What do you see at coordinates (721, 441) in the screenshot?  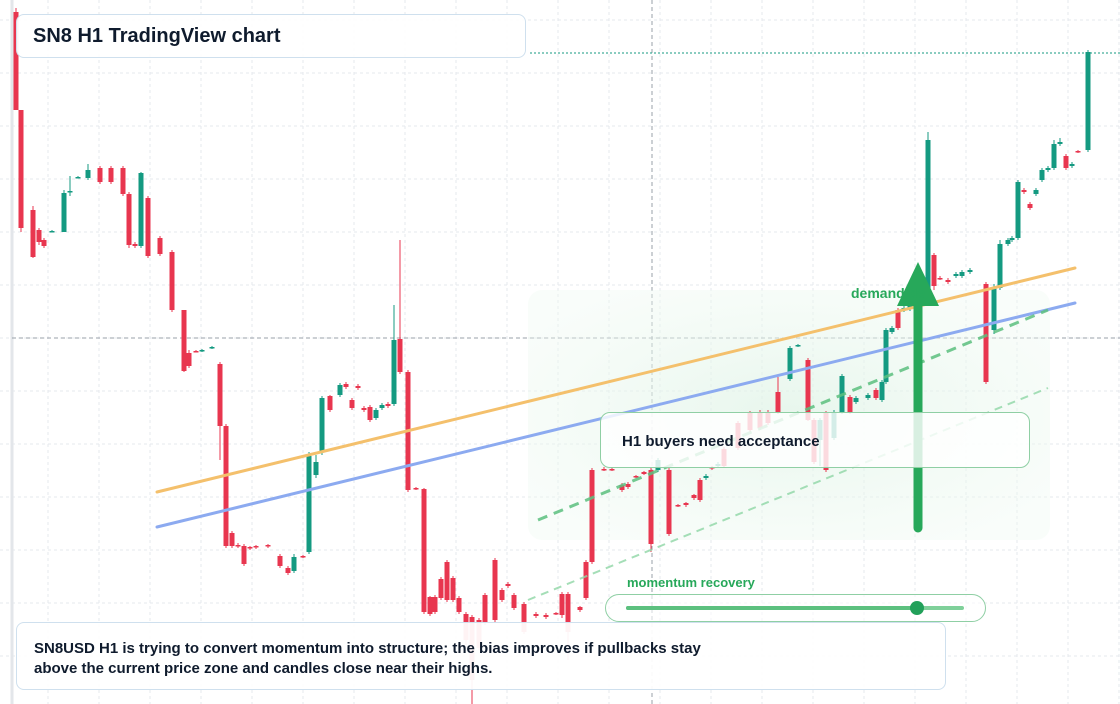 I see `callout-text: H1 buyers need acceptance` at bounding box center [721, 441].